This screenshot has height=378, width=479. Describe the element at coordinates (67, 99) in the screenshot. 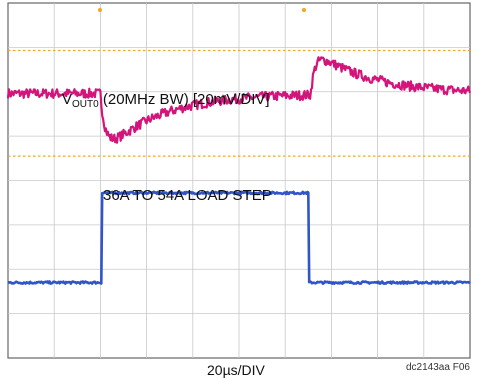

I see `vout-label-main: V` at that location.